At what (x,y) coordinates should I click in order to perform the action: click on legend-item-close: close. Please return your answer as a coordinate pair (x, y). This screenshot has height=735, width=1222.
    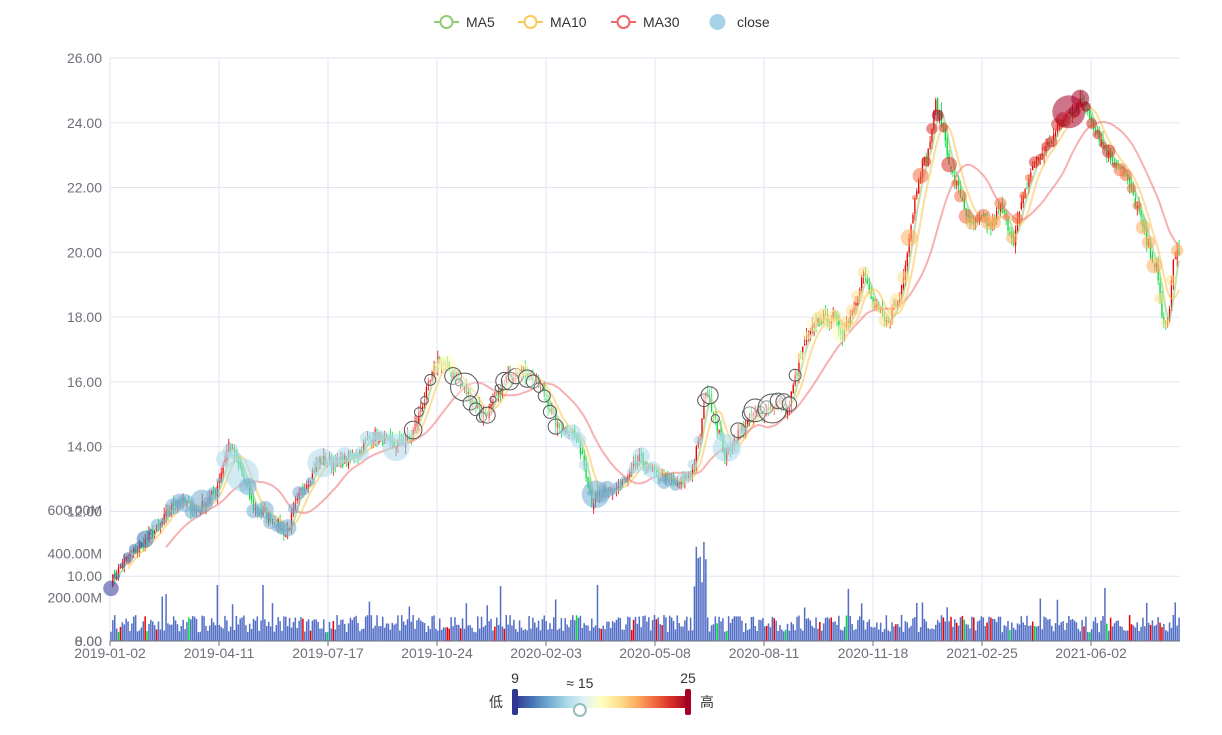
    Looking at the image, I should click on (739, 22).